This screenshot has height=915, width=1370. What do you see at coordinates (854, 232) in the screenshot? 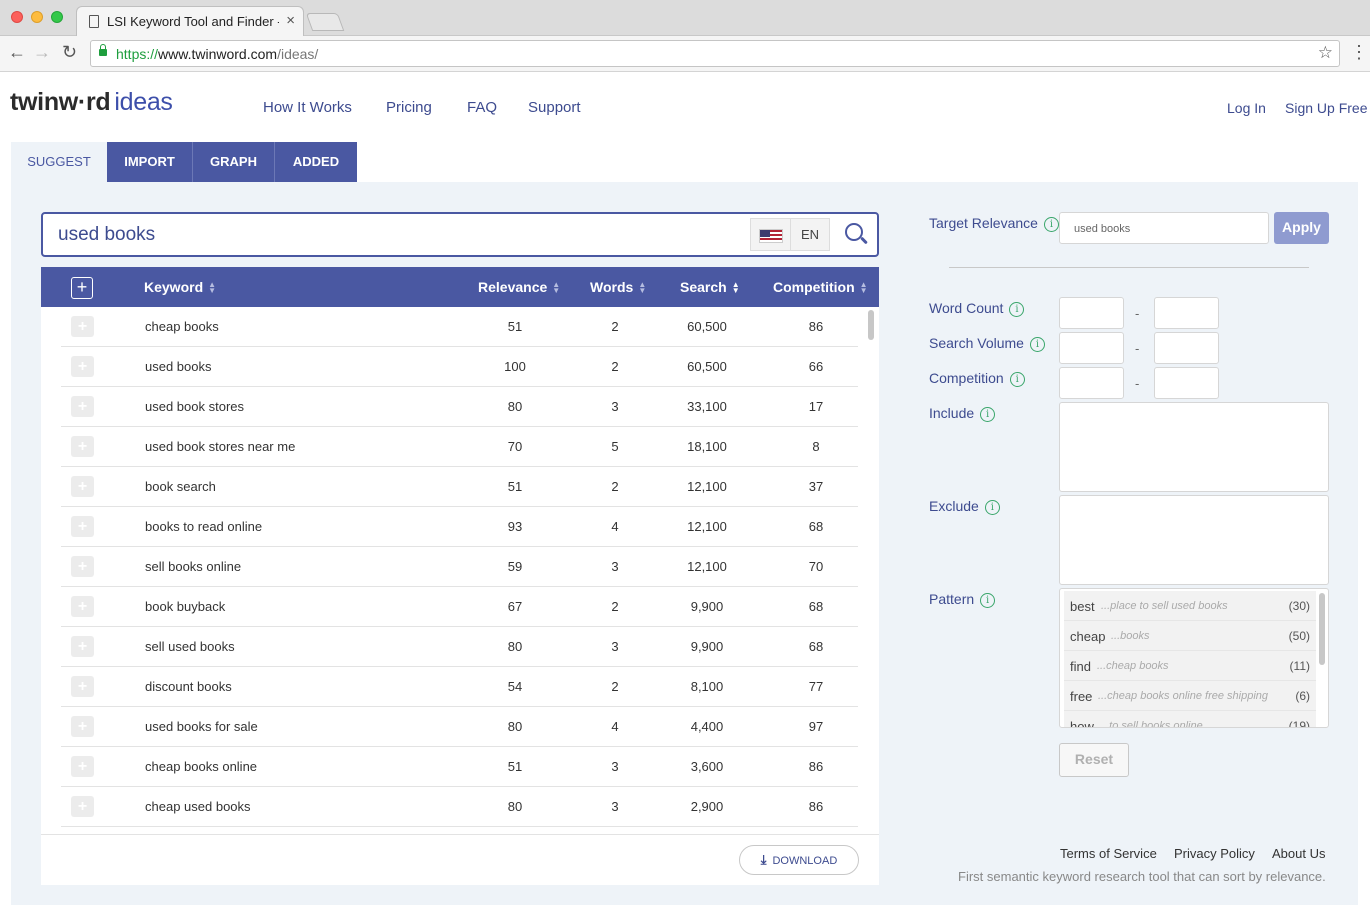
I see `search-icon` at bounding box center [854, 232].